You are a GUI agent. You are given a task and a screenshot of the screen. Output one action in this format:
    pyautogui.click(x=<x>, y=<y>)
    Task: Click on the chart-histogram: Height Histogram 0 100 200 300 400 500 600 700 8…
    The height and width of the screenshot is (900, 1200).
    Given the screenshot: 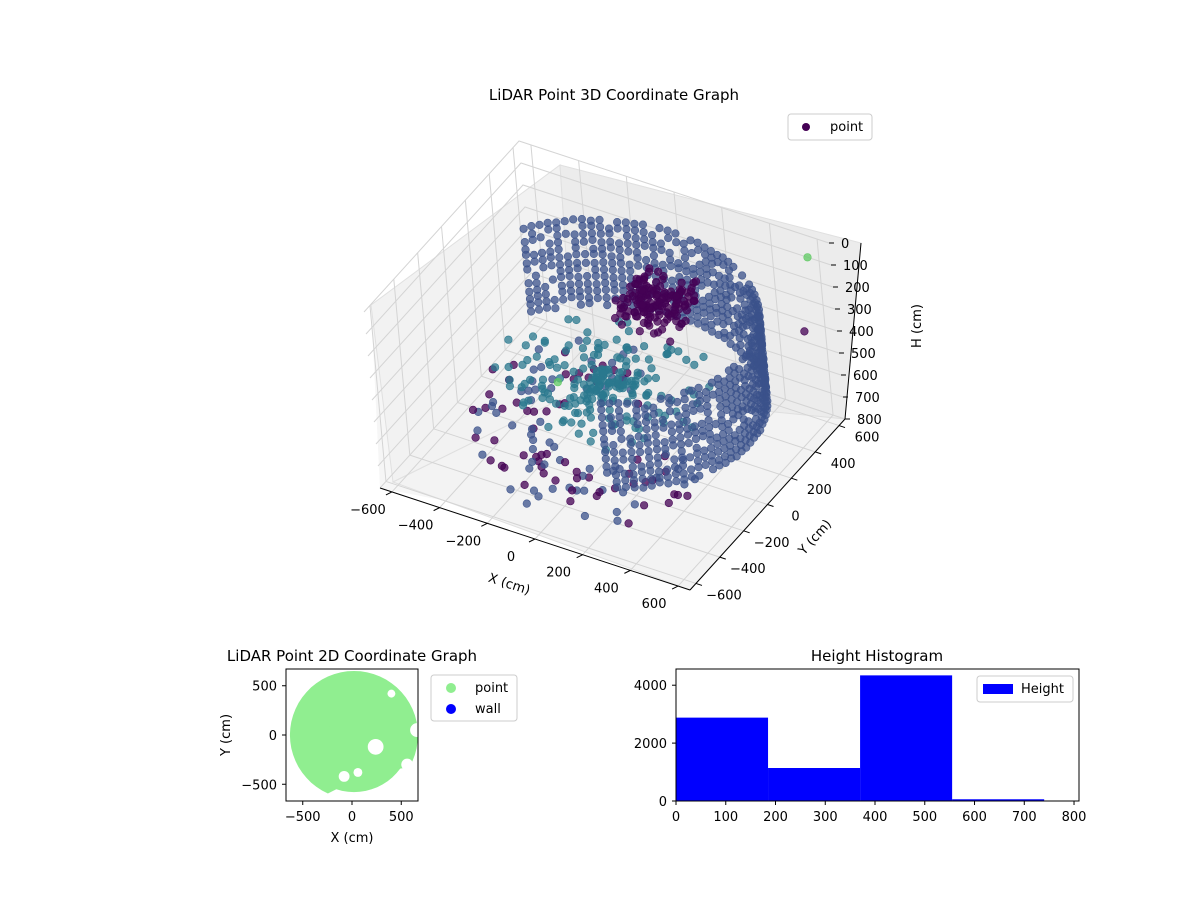 What is the action you would take?
    pyautogui.click(x=860, y=736)
    